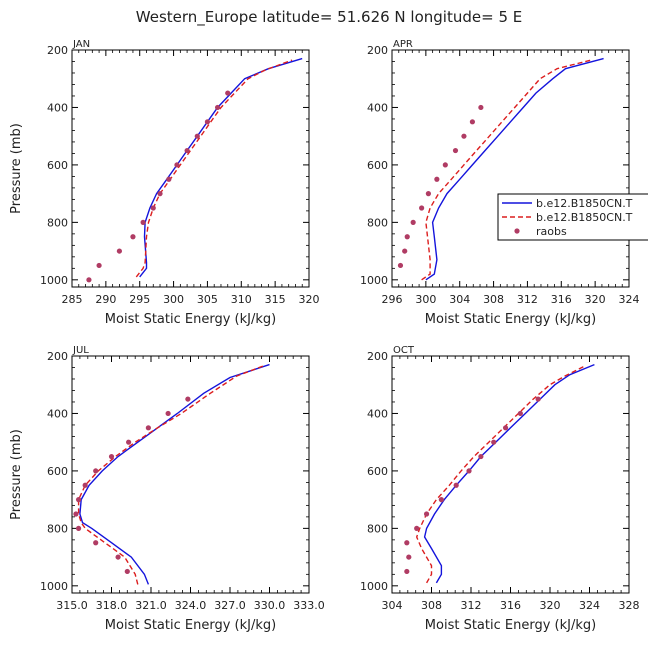 The width and height of the screenshot is (648, 649). What do you see at coordinates (517, 231) in the screenshot?
I see `legend-marker` at bounding box center [517, 231].